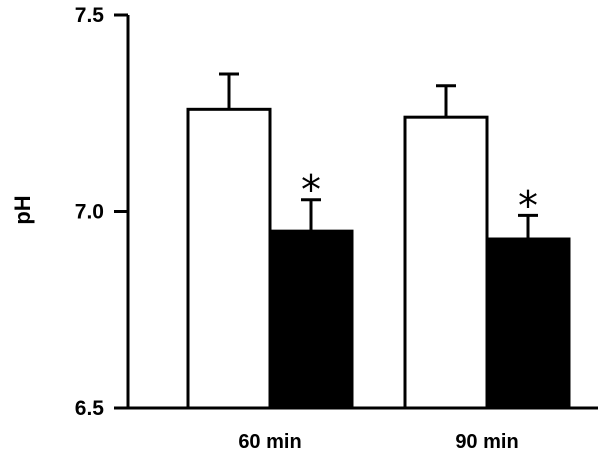 This screenshot has width=600, height=460. I want to click on y-tick-label: 6.5, so click(90, 408).